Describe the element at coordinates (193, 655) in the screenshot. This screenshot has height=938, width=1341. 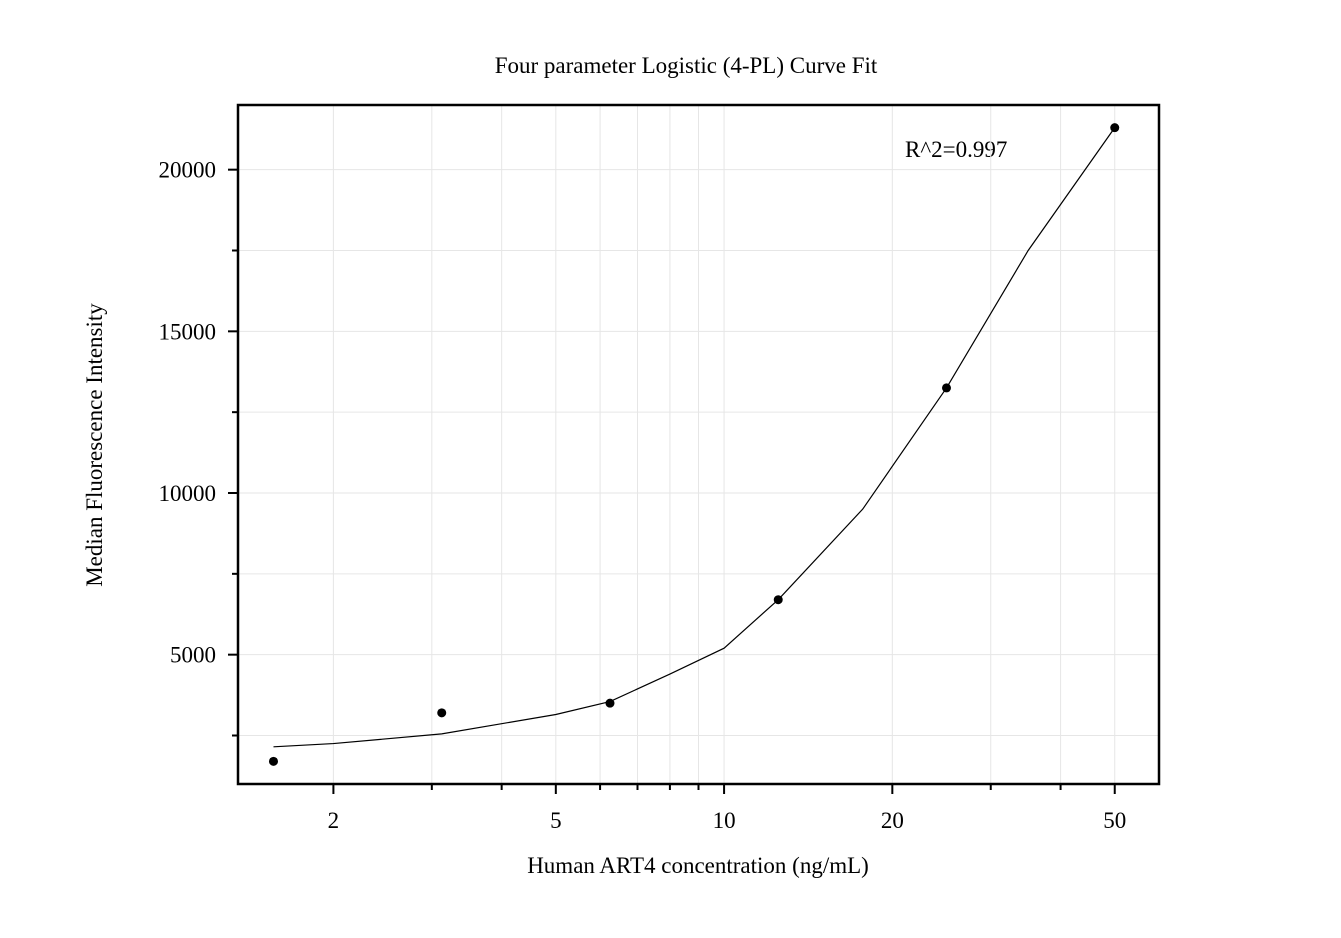
I see `y-tick-label: 5000` at that location.